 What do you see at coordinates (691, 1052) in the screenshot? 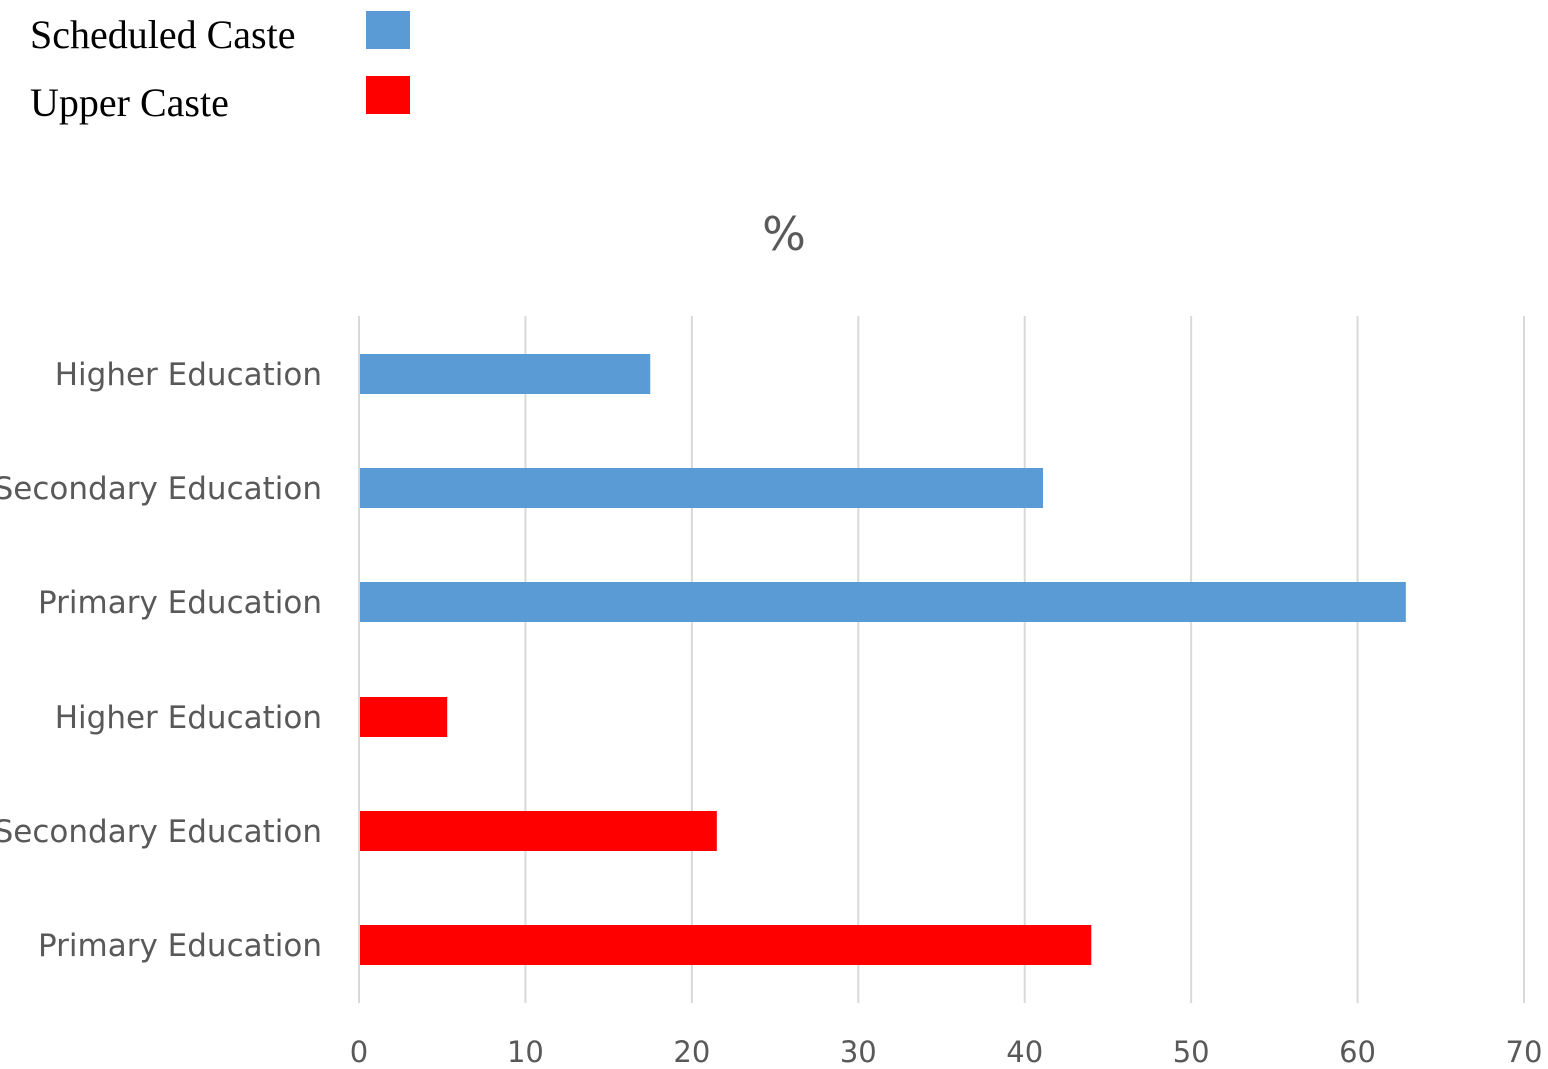
I see `x-tick-label-20: 20` at bounding box center [691, 1052].